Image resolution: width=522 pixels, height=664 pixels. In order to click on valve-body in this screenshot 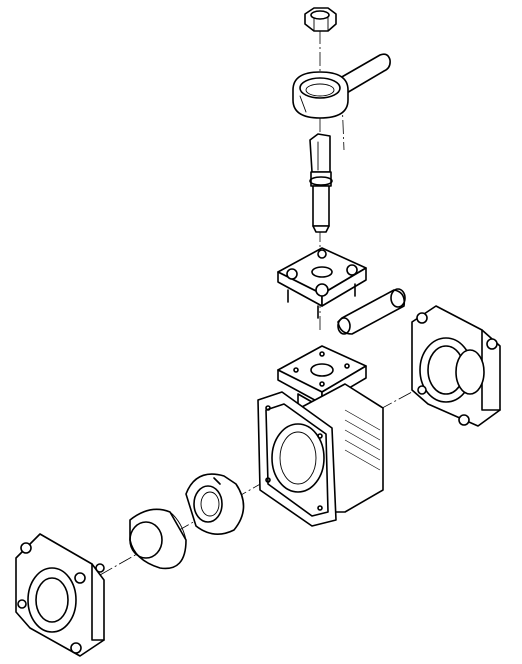, I will do `click(320, 455)`.